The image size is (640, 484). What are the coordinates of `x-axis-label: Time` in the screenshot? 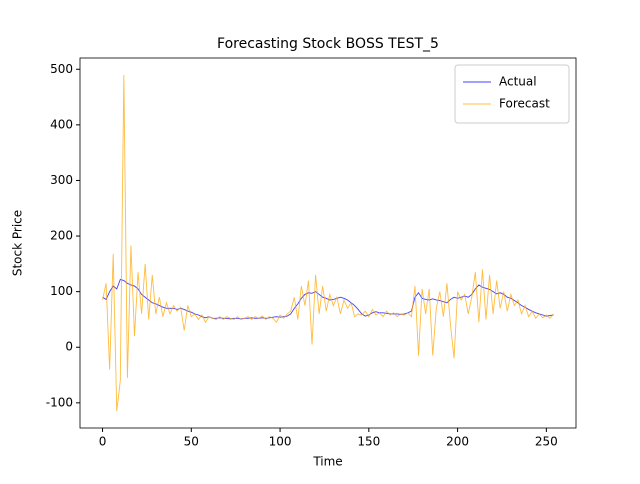 It's located at (327, 462).